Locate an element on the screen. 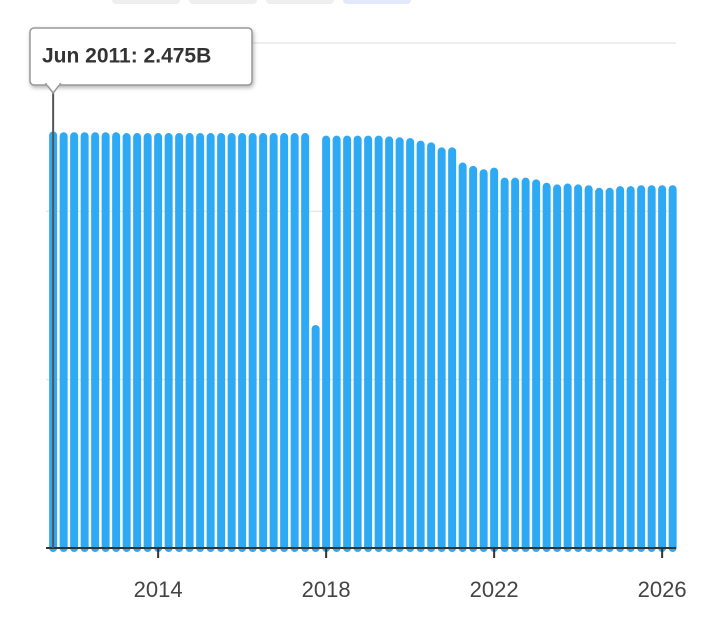  tooltip-pointer is located at coordinates (53, 89).